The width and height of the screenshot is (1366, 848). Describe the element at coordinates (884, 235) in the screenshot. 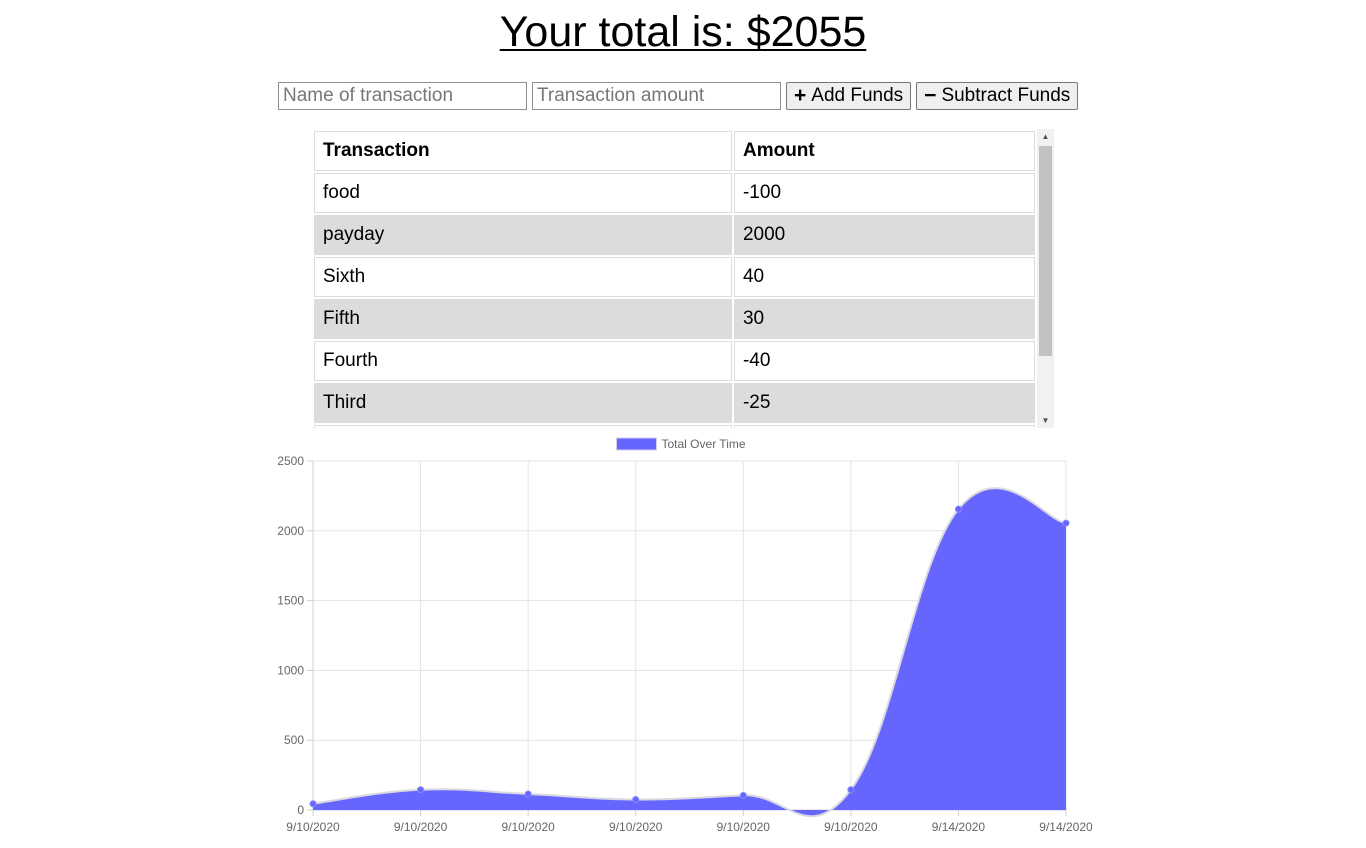

I see `transaction-amount-cell: 2000` at that location.